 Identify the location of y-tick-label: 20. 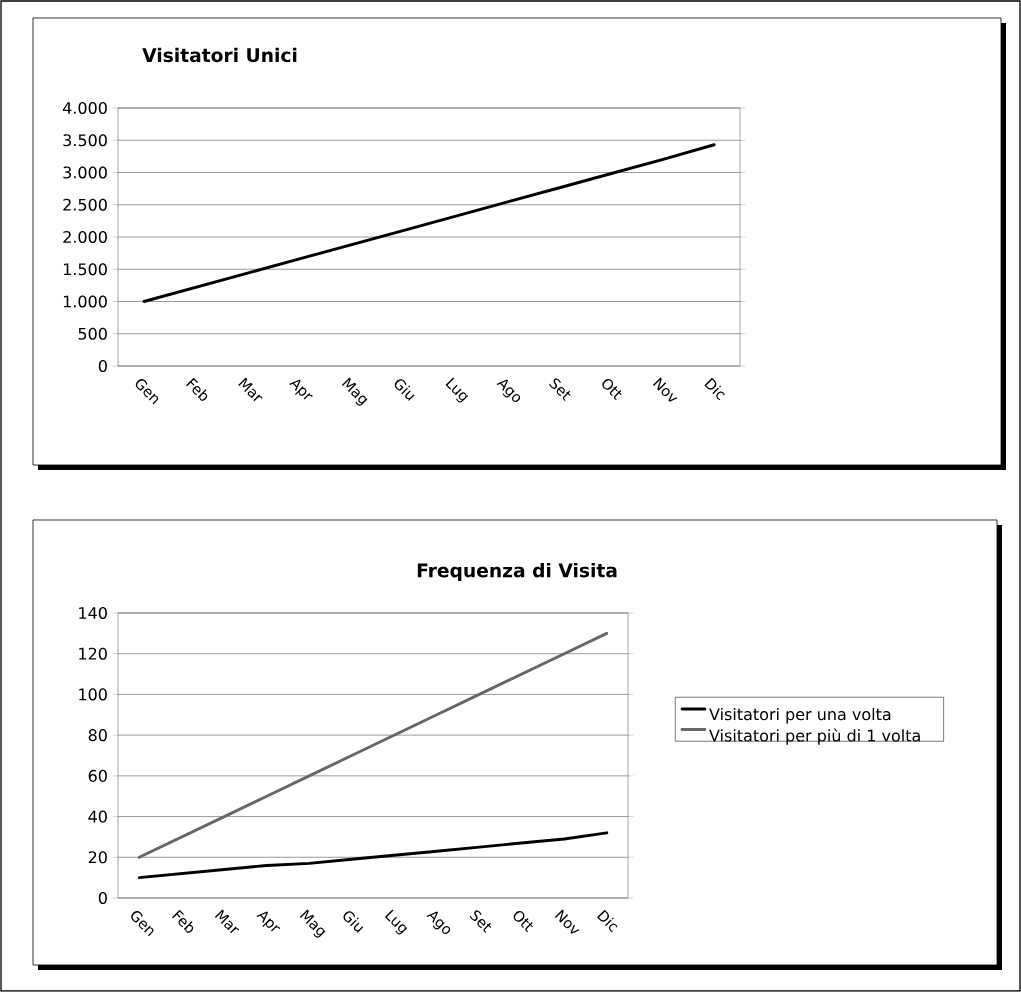
(97, 857).